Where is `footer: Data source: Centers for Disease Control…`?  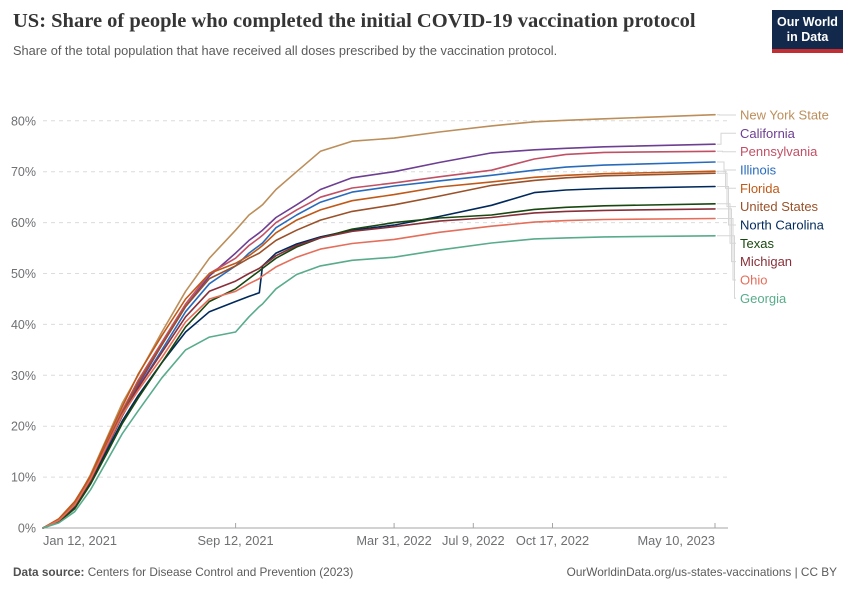 footer: Data source: Centers for Disease Control… is located at coordinates (425, 572).